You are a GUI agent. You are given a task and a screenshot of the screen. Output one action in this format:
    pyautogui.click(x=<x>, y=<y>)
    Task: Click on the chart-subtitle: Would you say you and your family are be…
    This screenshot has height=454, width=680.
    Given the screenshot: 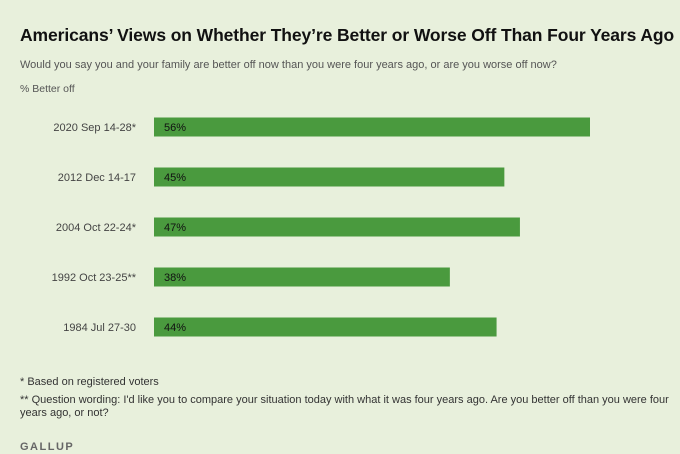 What is the action you would take?
    pyautogui.click(x=288, y=65)
    